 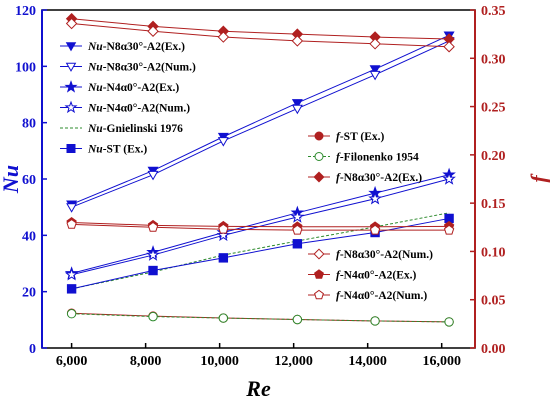 I want to click on legend-label: Nu-N4α0°-A2(Num.), so click(x=138, y=109).